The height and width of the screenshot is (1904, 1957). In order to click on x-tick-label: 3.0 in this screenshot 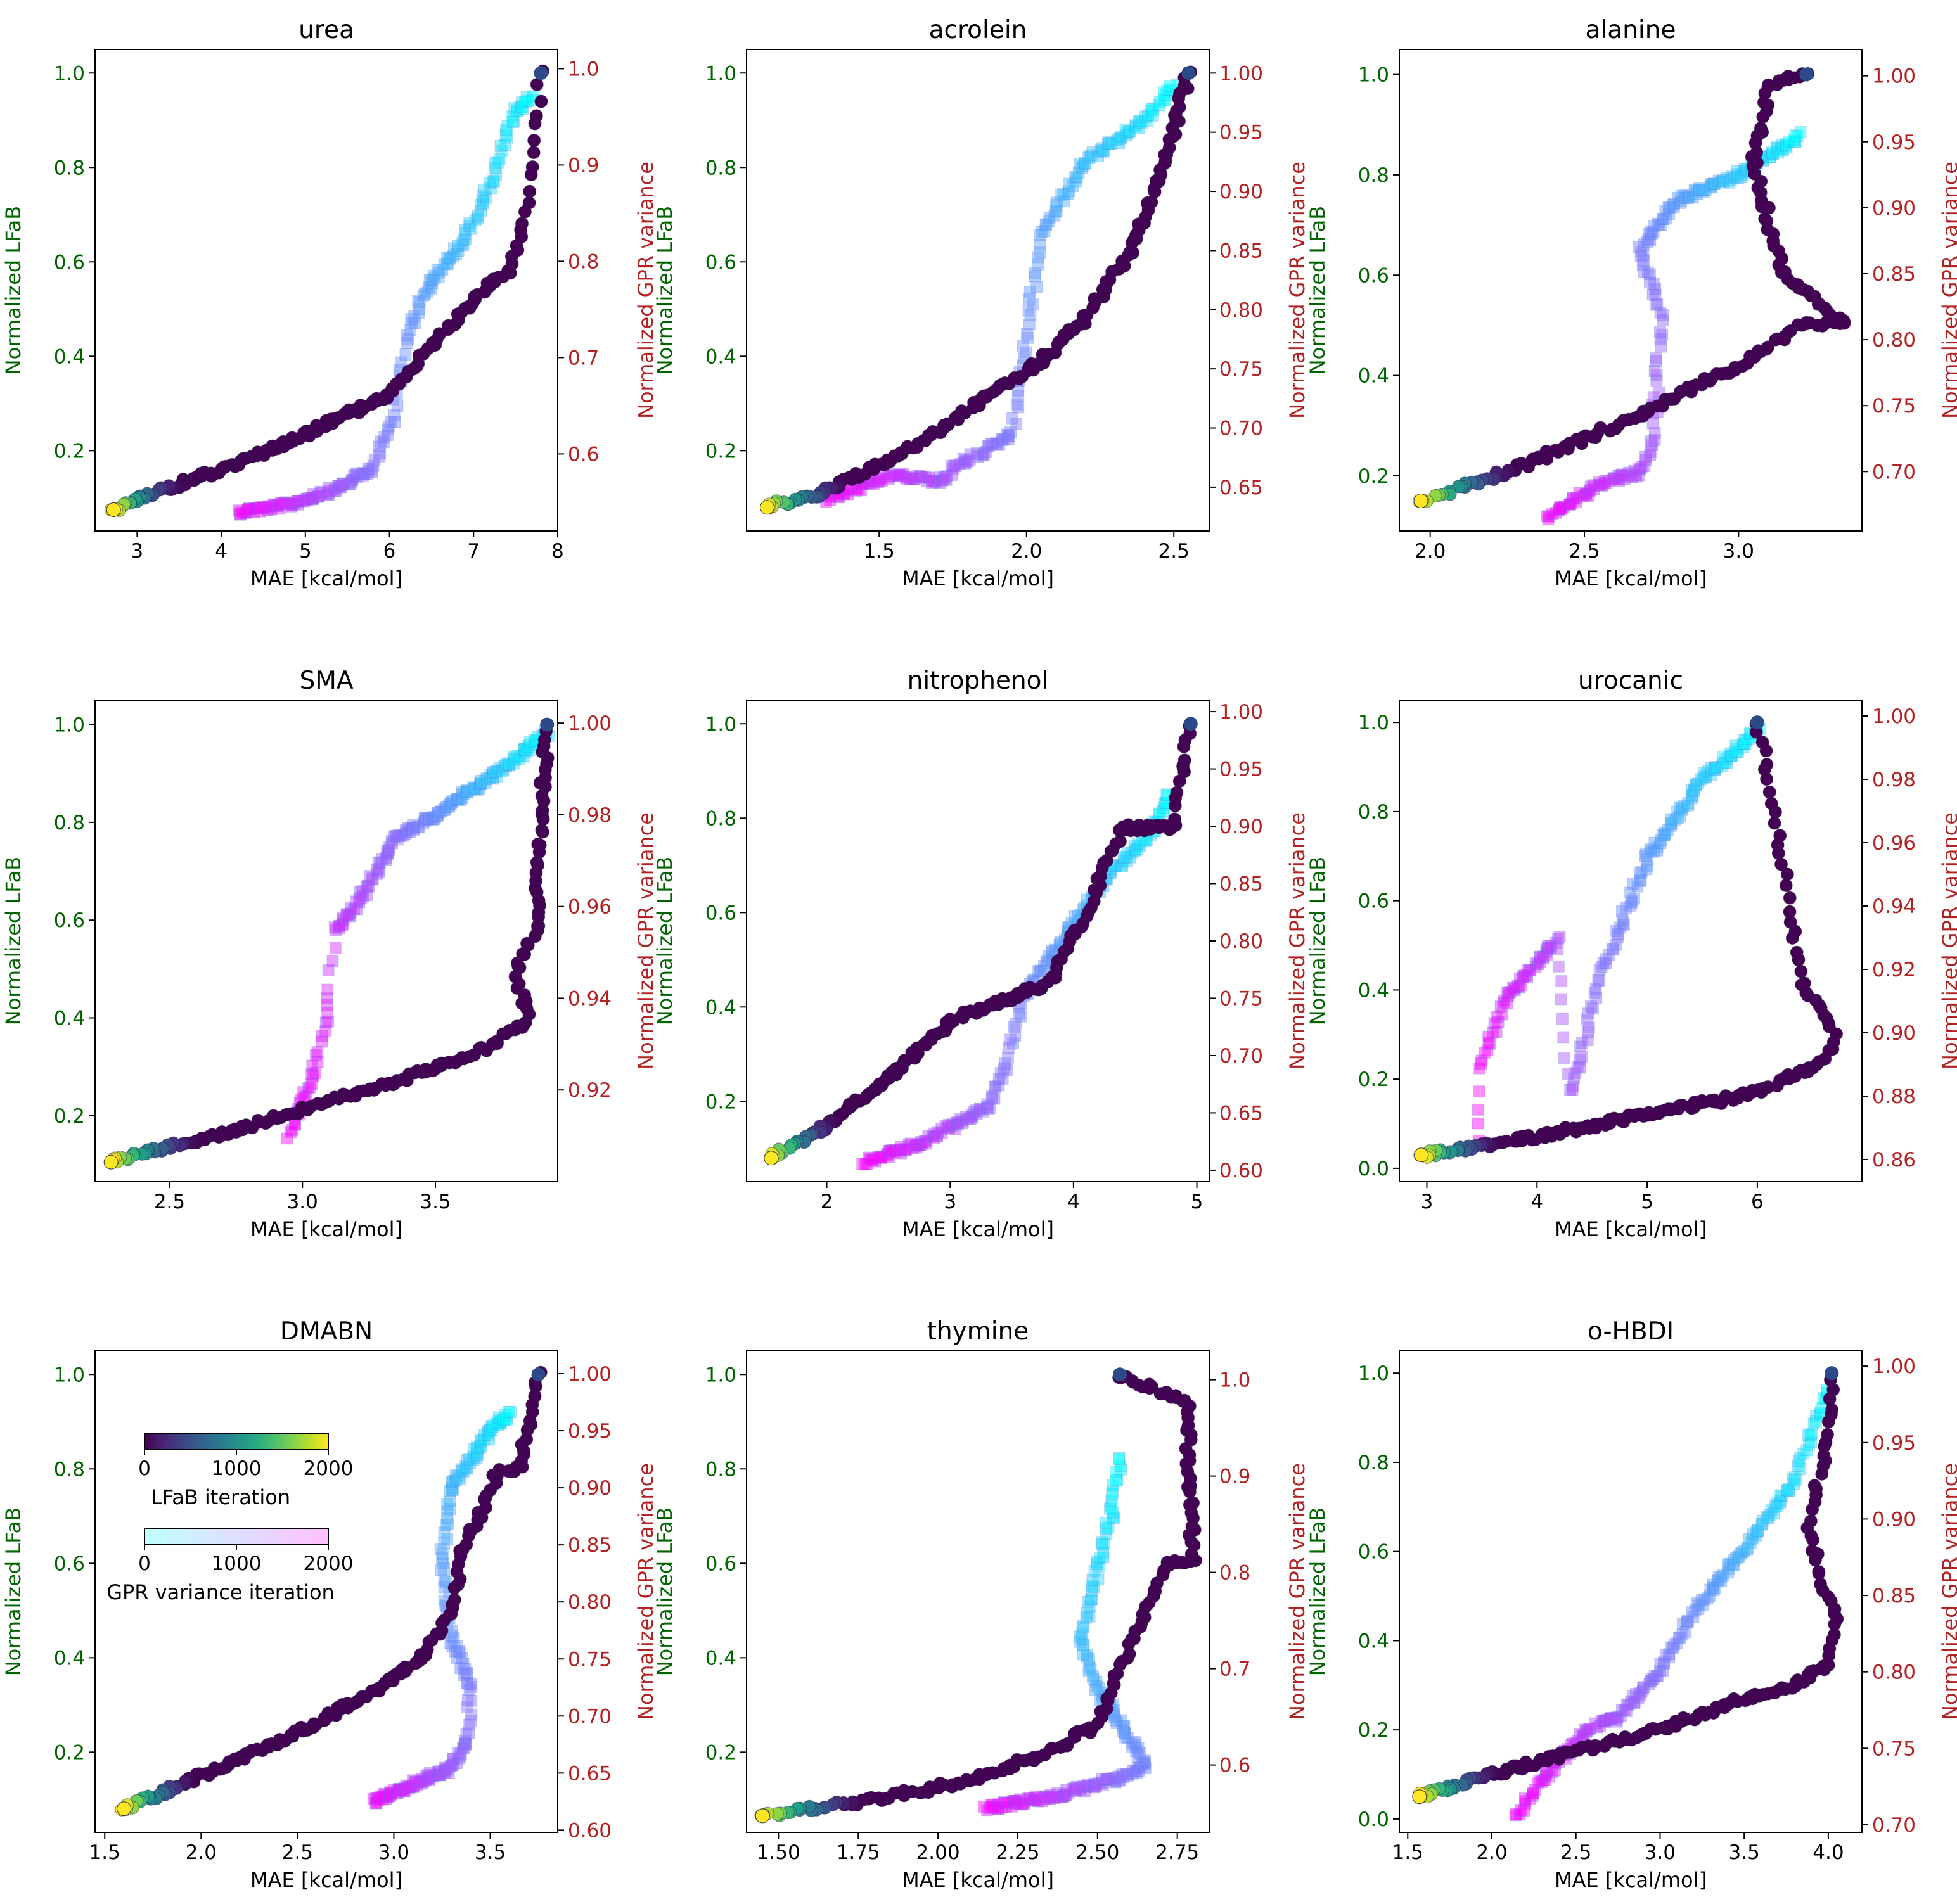, I will do `click(1660, 1852)`.